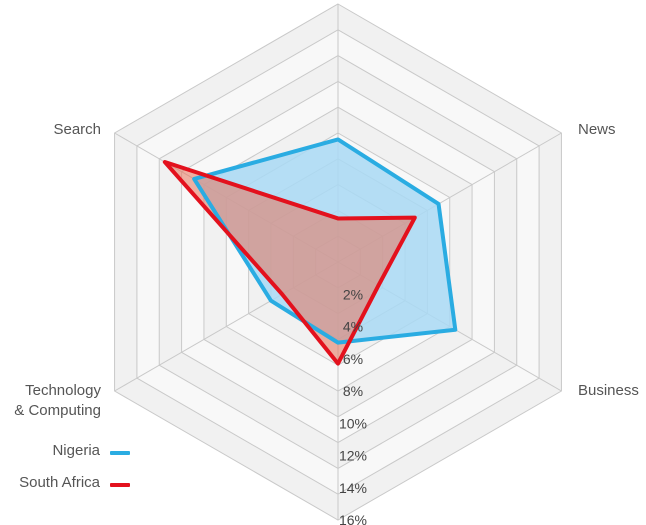  I want to click on legend-swatch-nigeria, so click(120, 453).